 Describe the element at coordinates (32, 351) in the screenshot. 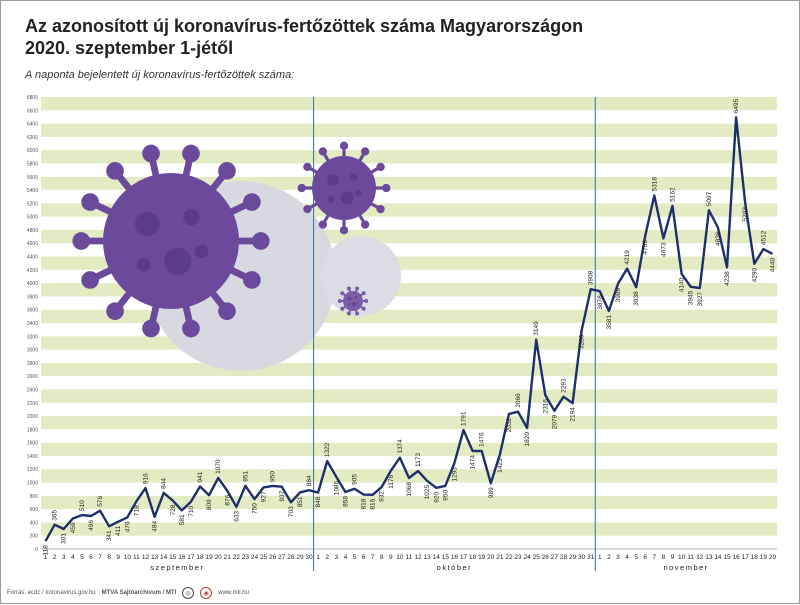

I see `y-tick-label: 3000` at that location.